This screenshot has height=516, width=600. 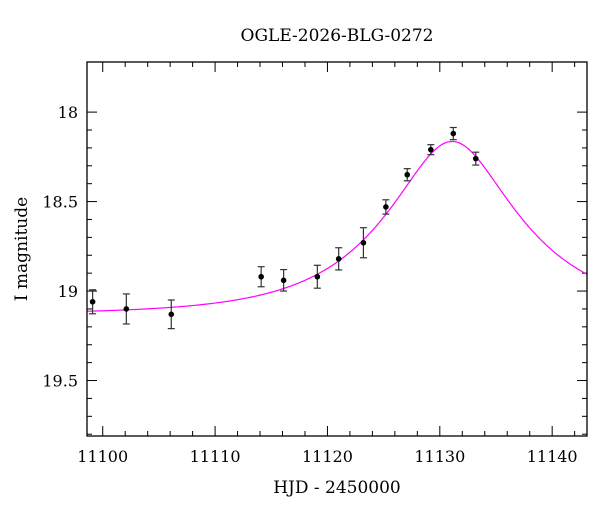 What do you see at coordinates (22, 249) in the screenshot?
I see `y-axis-label: I magnitude` at bounding box center [22, 249].